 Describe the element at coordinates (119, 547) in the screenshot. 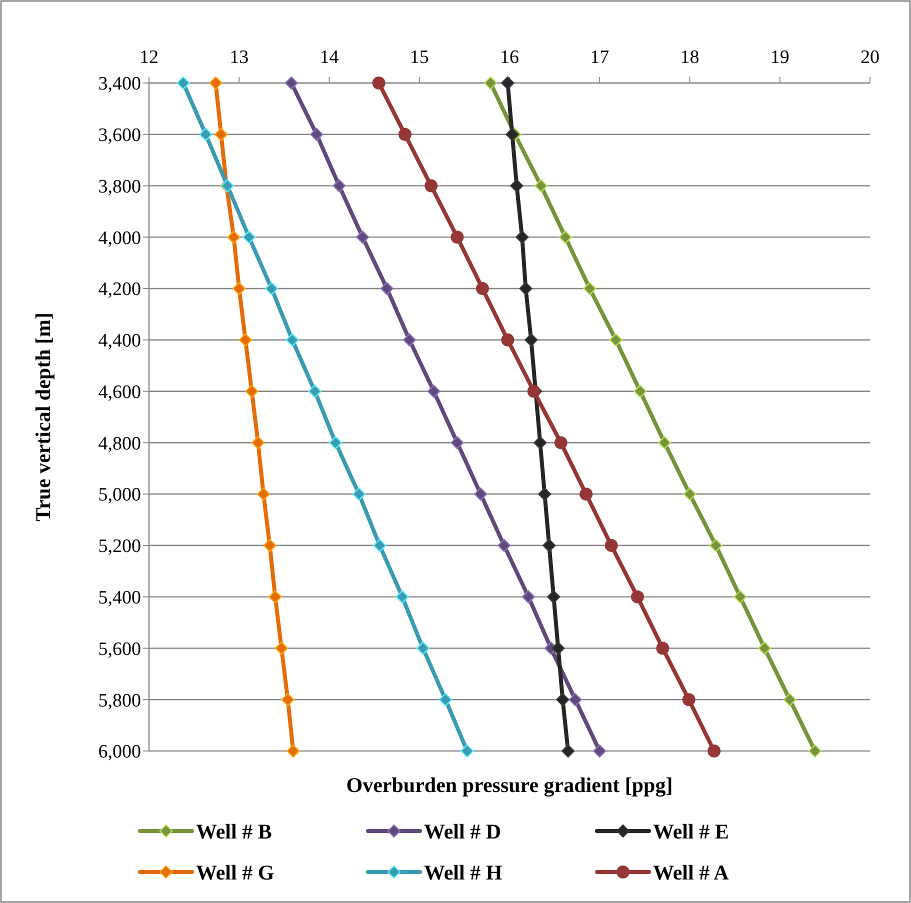

I see `y-tick-label: 5,200` at that location.